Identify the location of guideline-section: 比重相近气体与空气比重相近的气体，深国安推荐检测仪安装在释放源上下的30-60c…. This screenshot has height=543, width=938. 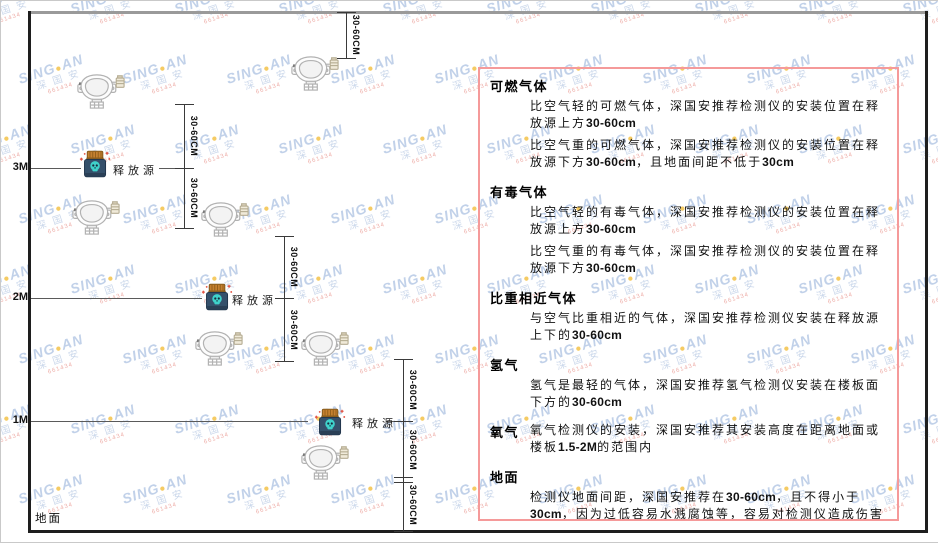
(688, 318).